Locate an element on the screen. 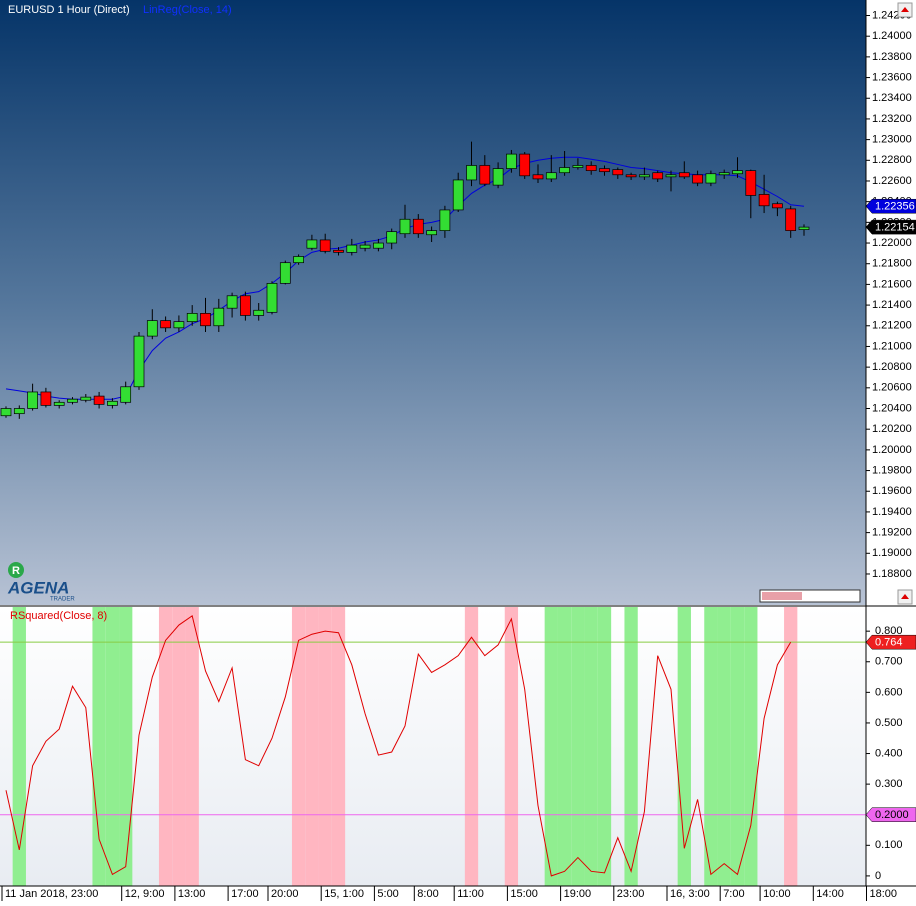 The width and height of the screenshot is (916, 906). y-tick-label: 1.18800 is located at coordinates (892, 574).